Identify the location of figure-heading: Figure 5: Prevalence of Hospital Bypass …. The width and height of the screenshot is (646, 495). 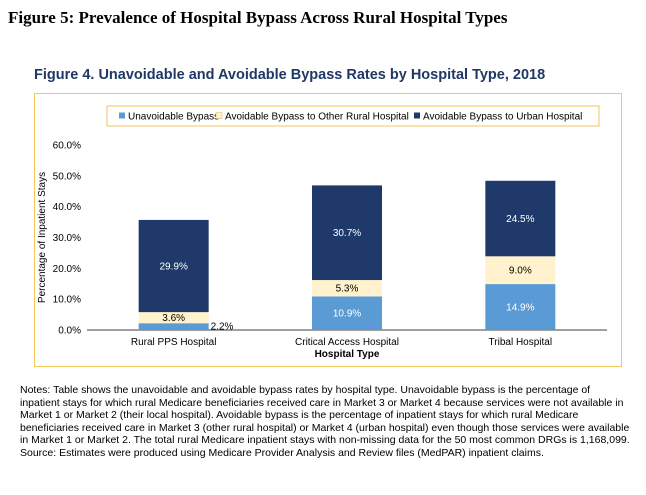
(258, 17).